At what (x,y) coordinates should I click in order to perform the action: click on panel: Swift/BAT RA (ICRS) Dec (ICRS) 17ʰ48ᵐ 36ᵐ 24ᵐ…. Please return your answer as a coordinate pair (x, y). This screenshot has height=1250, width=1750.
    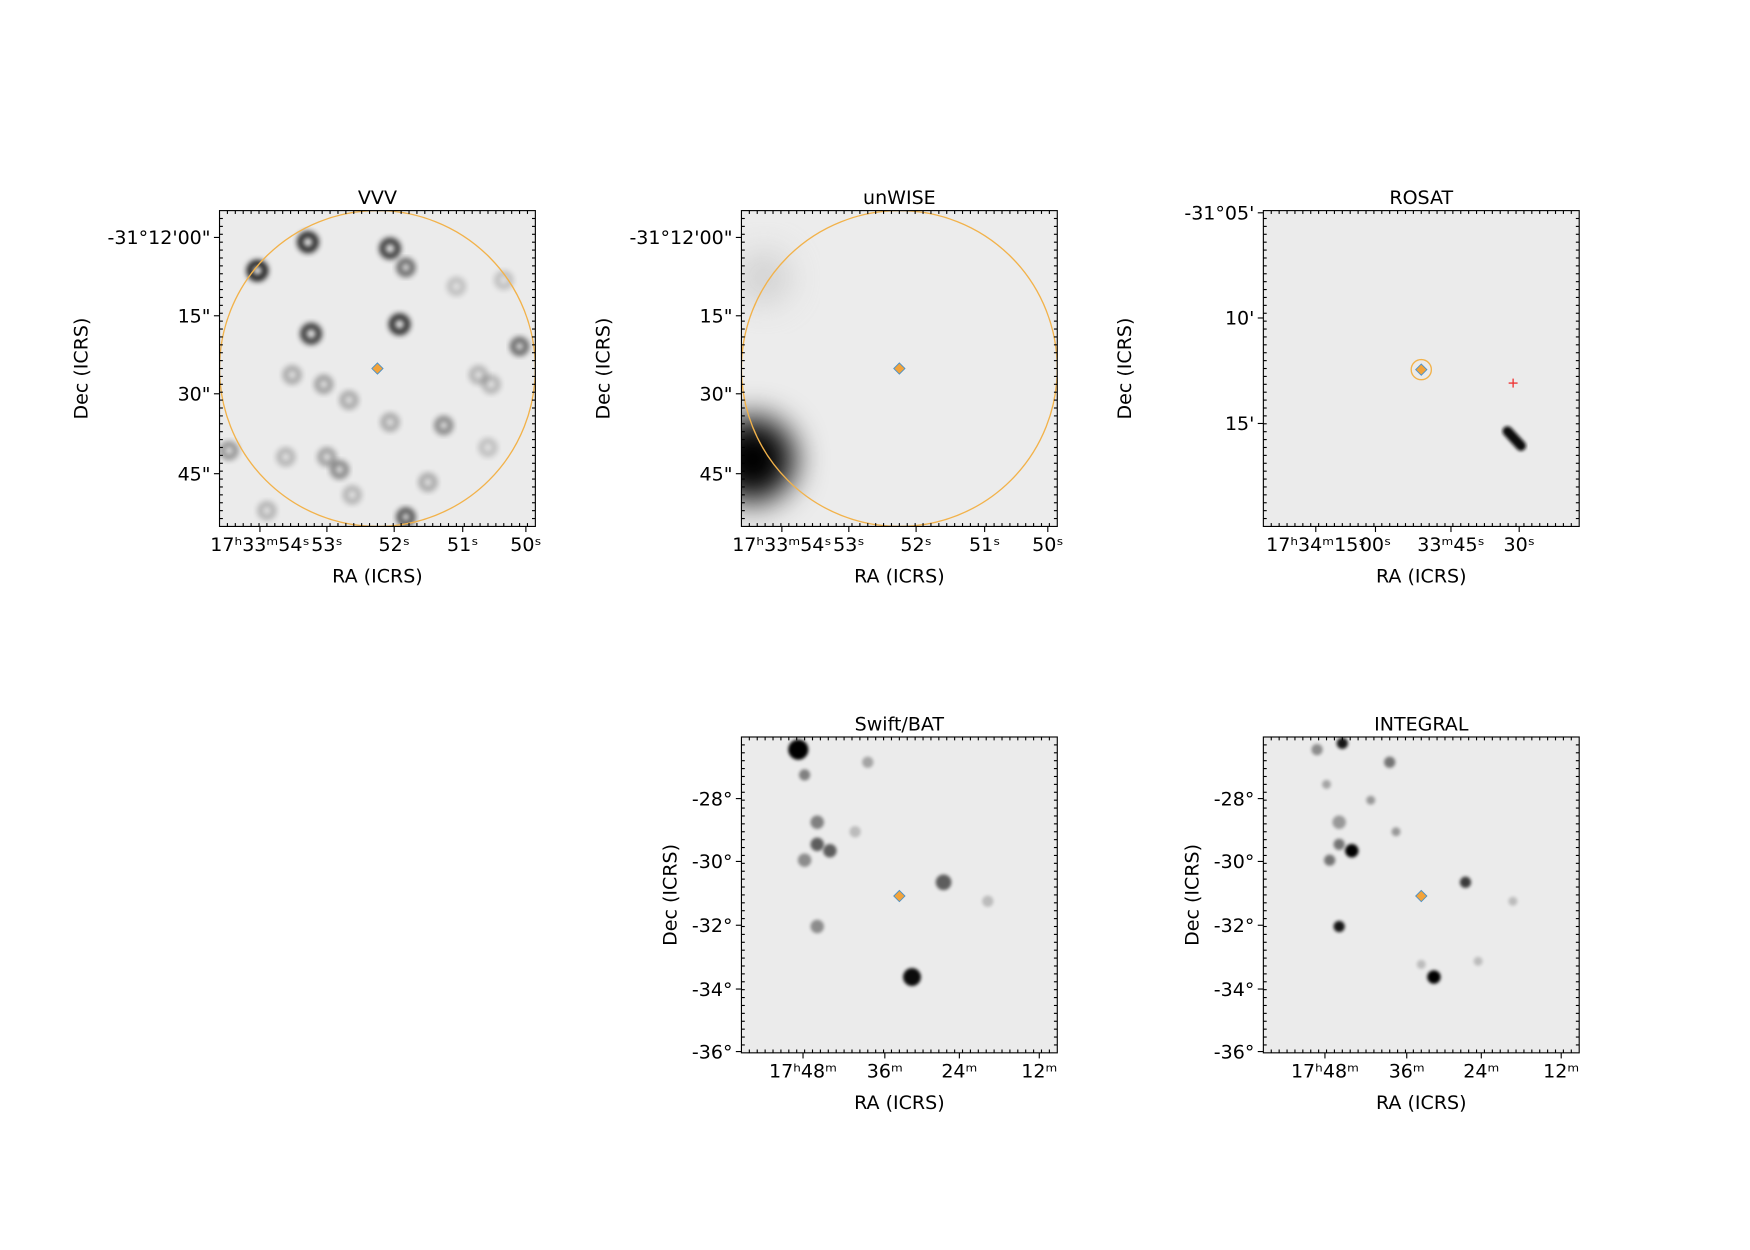
    Looking at the image, I should click on (858, 913).